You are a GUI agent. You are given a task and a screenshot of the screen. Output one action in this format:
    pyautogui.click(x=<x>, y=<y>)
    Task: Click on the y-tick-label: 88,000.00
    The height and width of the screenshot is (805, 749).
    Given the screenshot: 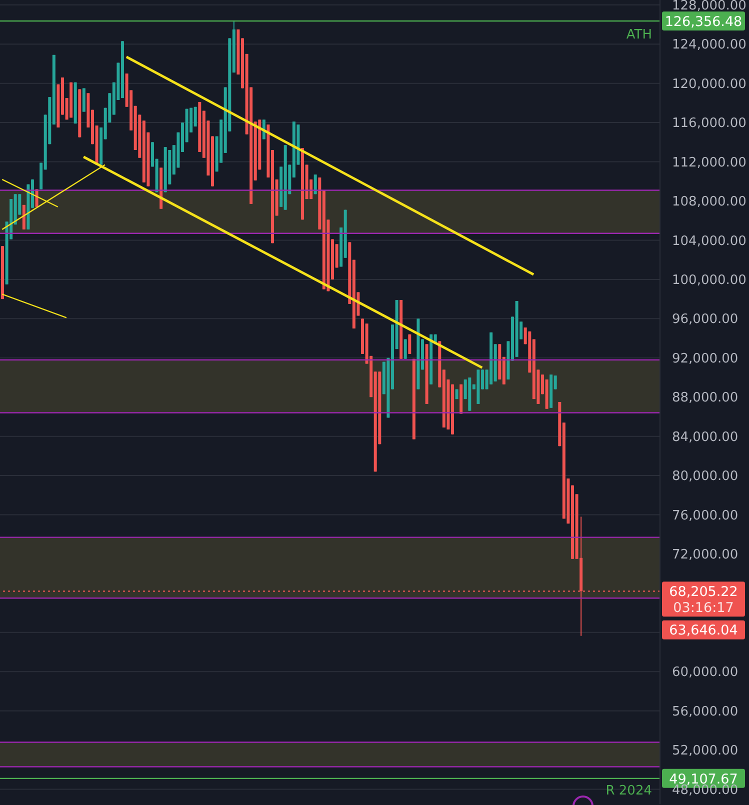 What is the action you would take?
    pyautogui.click(x=705, y=398)
    